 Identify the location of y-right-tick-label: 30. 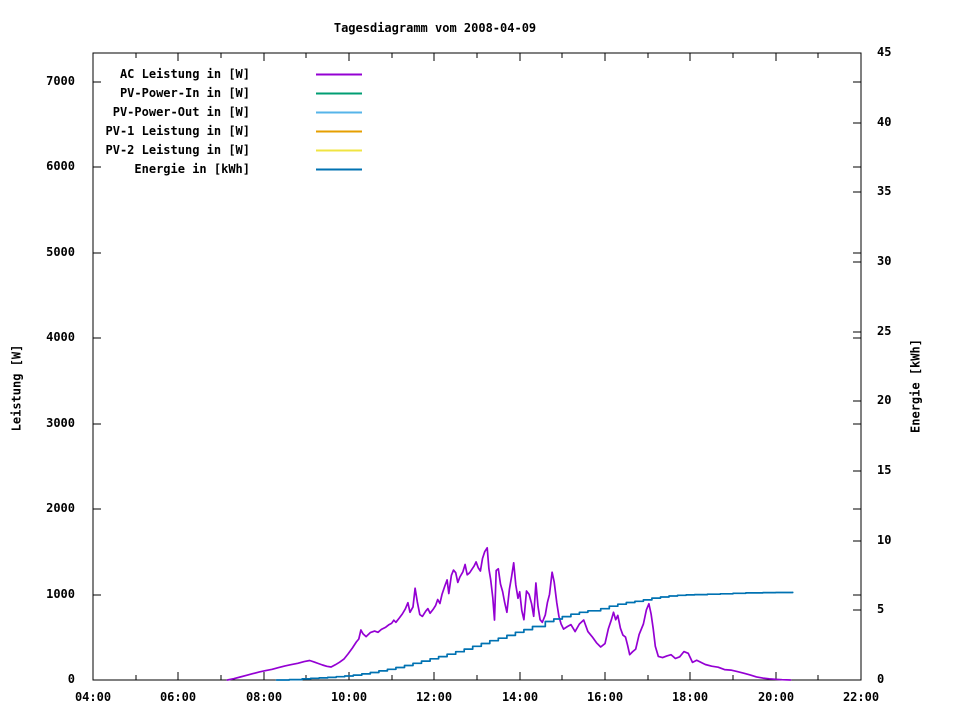
(884, 261).